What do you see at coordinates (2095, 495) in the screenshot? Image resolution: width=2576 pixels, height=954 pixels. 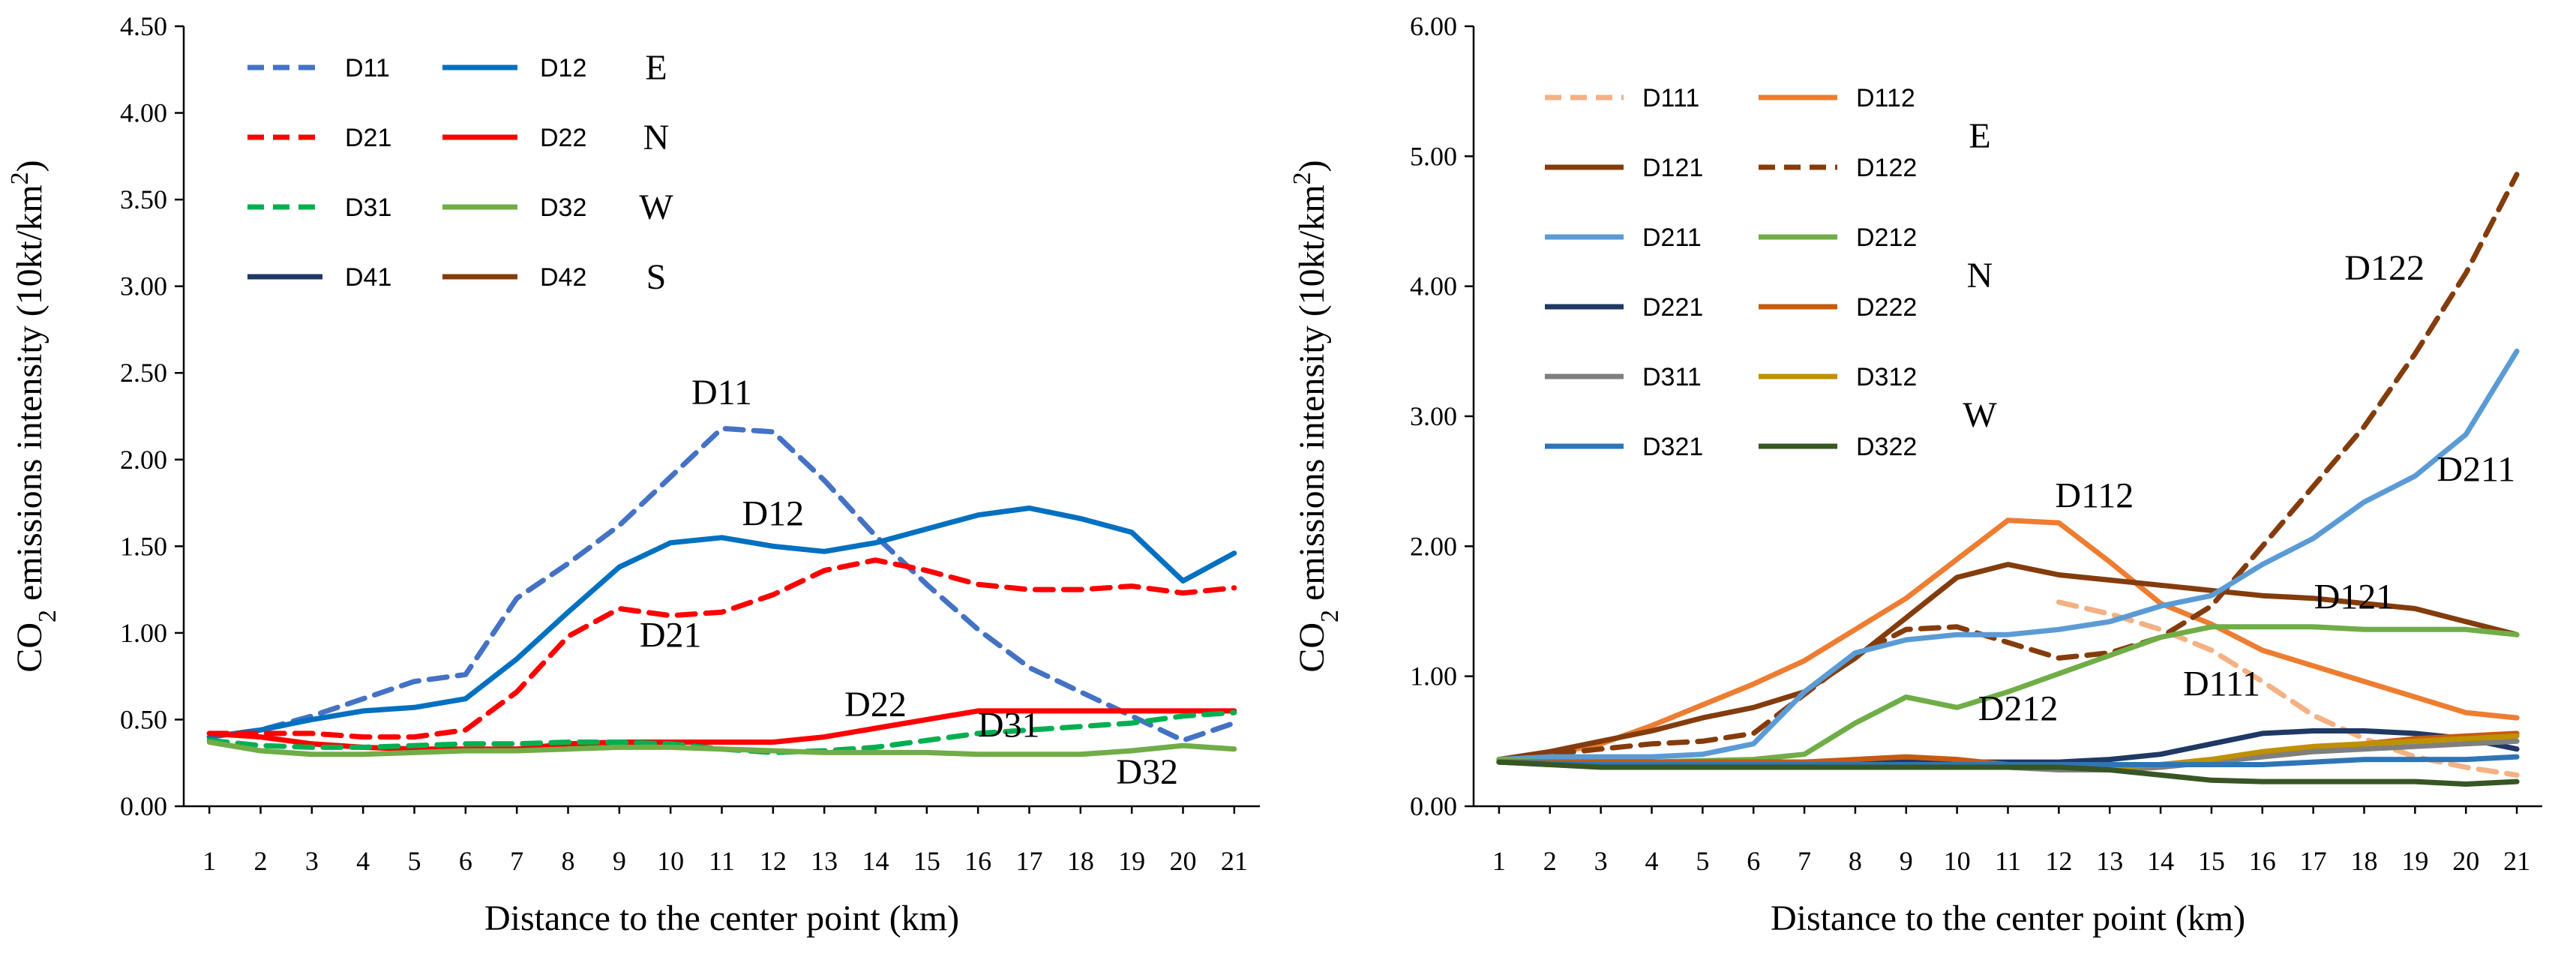 I see `annotation-d112: D112` at bounding box center [2095, 495].